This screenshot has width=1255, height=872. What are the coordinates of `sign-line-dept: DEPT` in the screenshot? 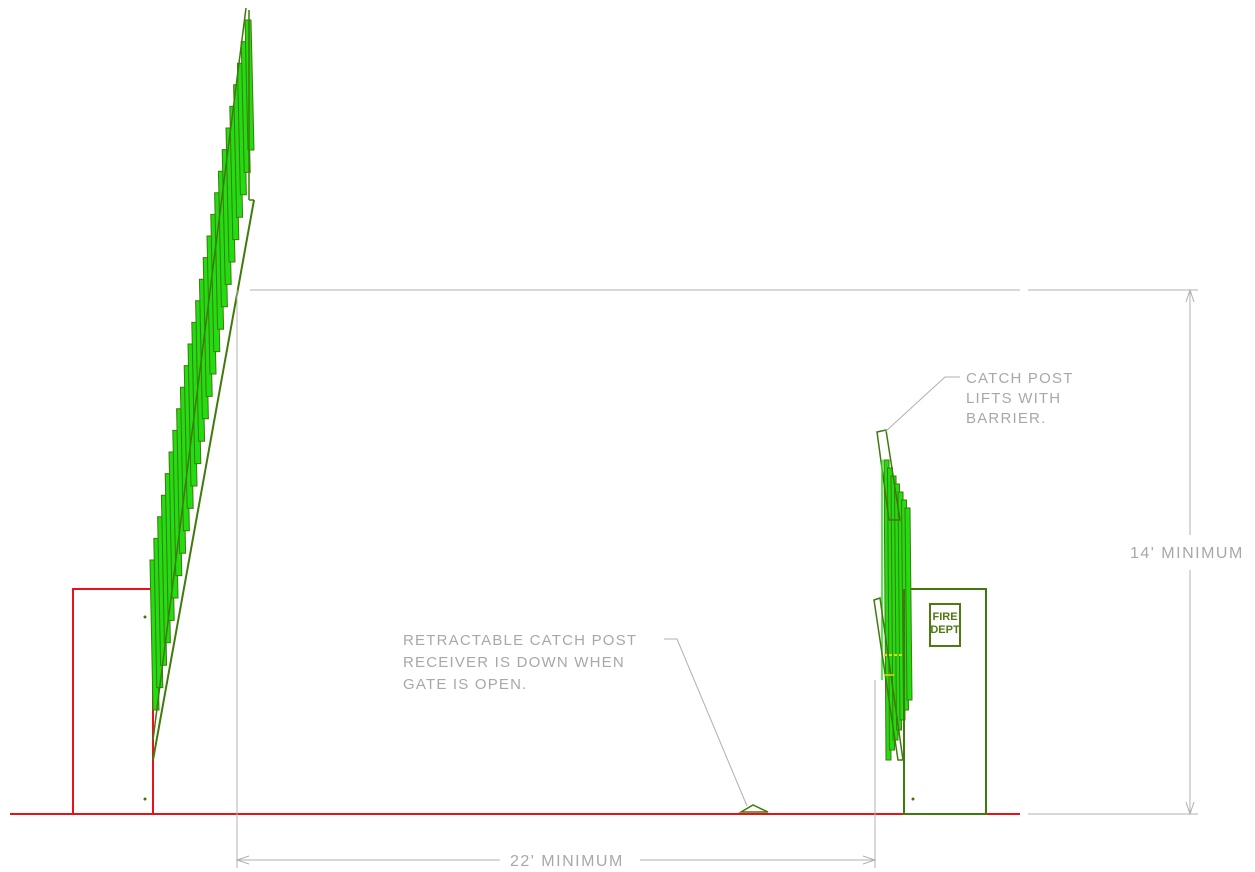 It's located at (945, 630).